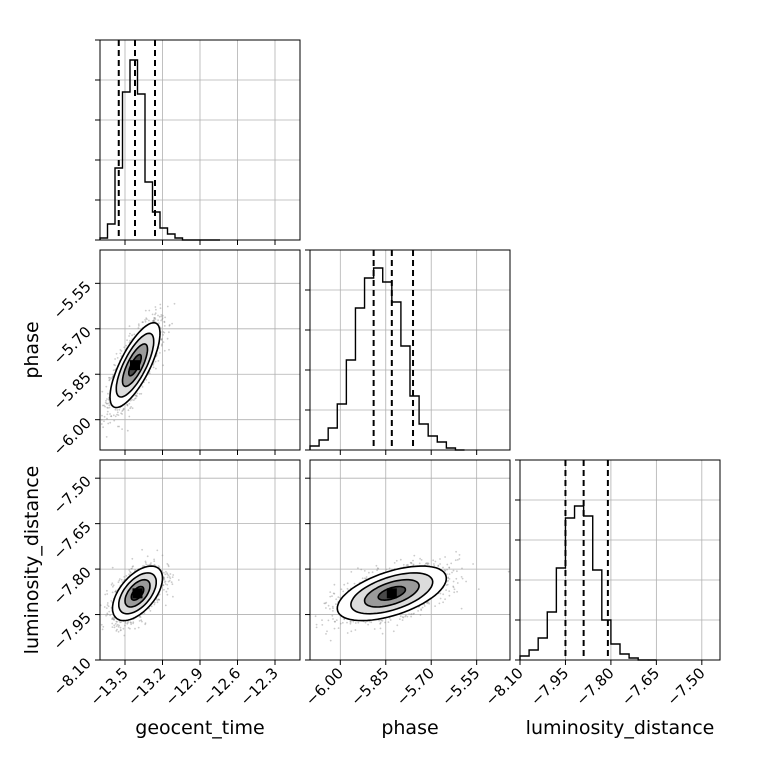  What do you see at coordinates (460, 686) in the screenshot?
I see `x-tick-label-phase: −5.55` at bounding box center [460, 686].